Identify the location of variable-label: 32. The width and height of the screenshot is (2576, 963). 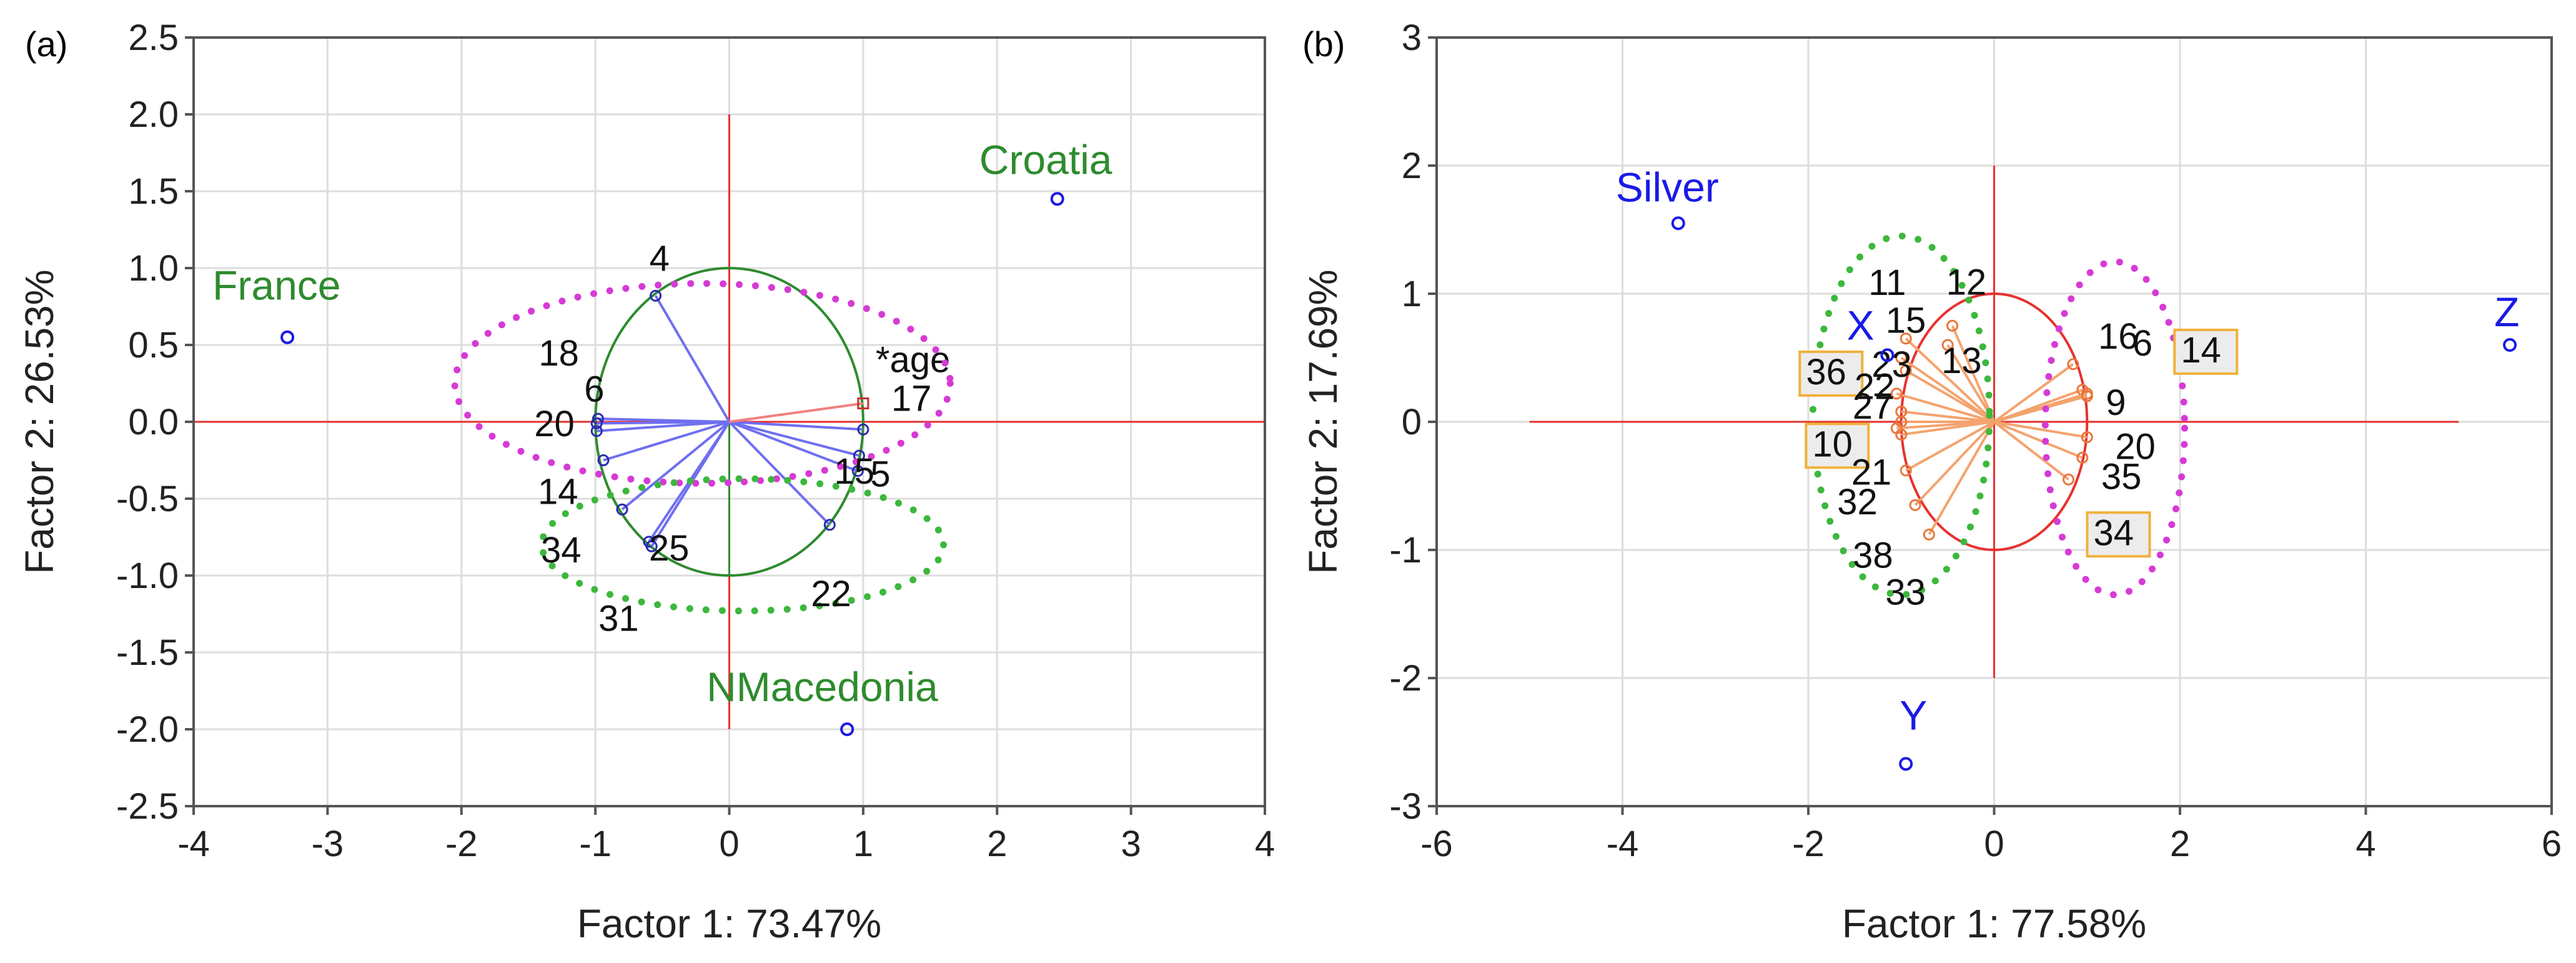
(1857, 502).